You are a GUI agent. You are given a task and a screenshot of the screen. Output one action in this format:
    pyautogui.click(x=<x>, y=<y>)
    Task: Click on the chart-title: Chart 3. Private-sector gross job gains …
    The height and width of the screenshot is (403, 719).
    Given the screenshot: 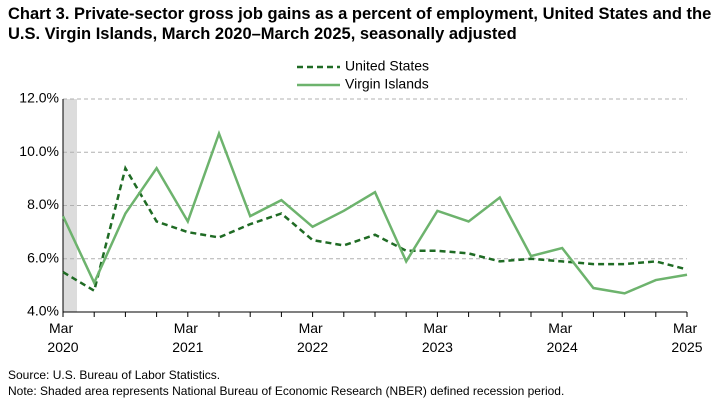 What is the action you would take?
    pyautogui.click(x=360, y=24)
    